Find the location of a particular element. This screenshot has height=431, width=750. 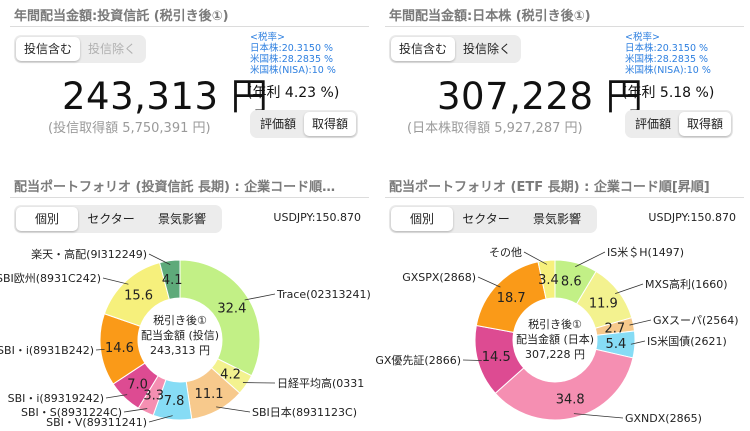

slice-name-label: 日経平均高(0331 is located at coordinates (320, 383).